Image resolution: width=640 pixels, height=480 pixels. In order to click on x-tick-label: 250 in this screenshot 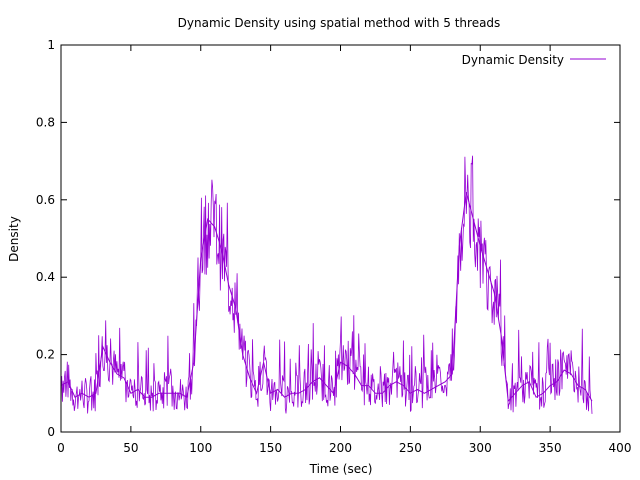, I will do `click(410, 448)`.